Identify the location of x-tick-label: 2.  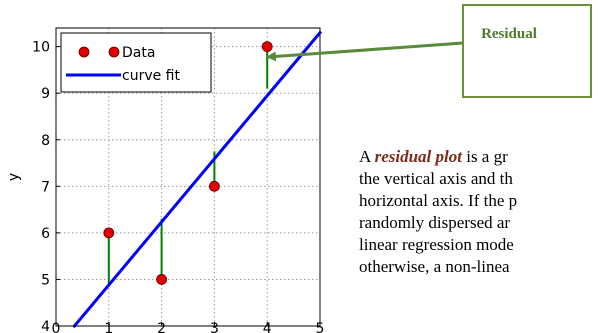
(161, 327).